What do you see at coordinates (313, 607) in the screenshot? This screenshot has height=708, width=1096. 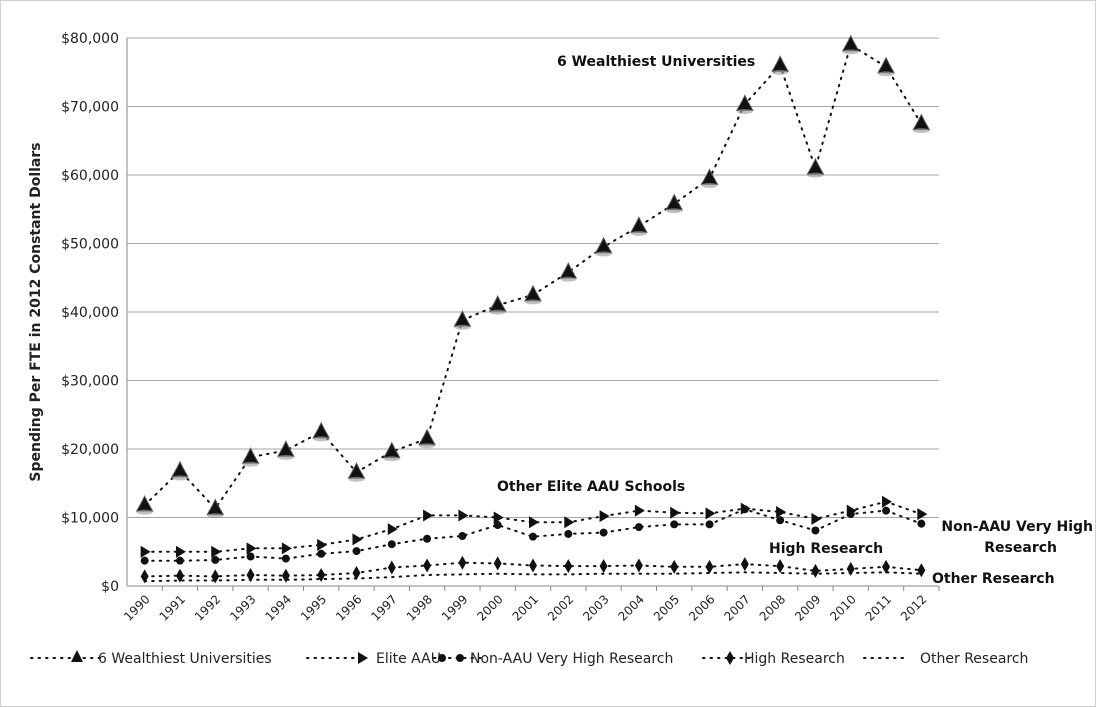 I see `x-tick-label: 1995` at bounding box center [313, 607].